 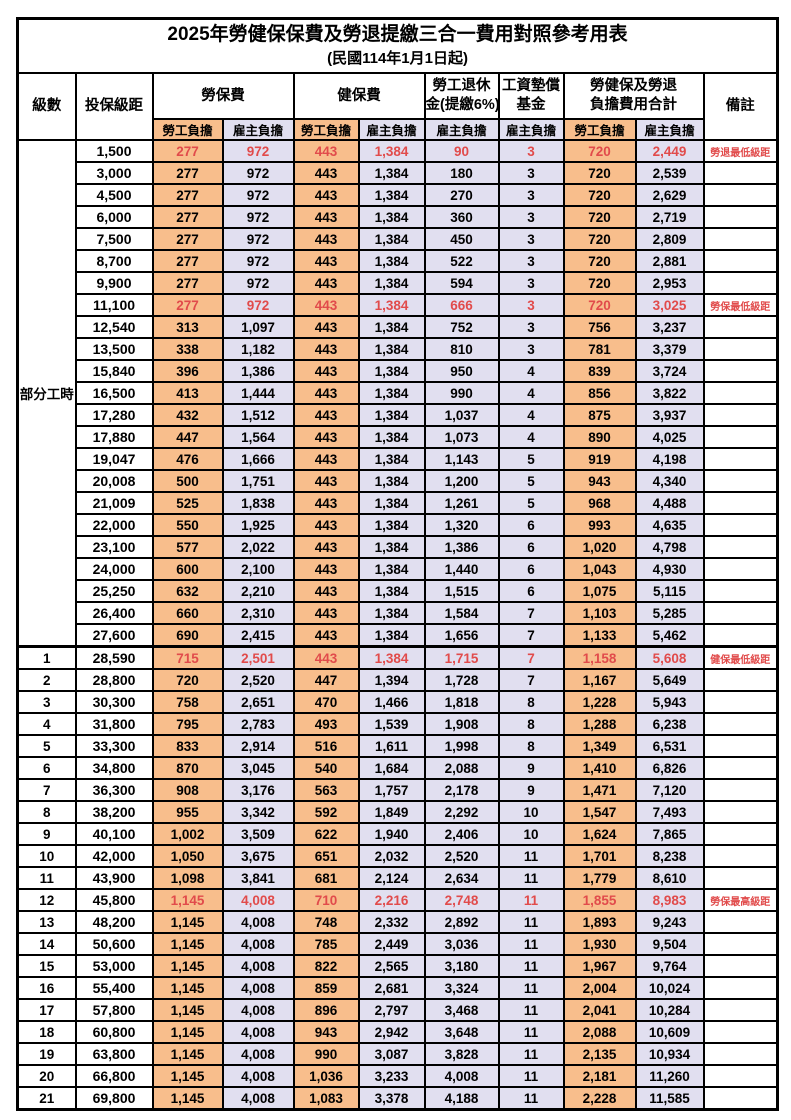 I want to click on fee-cell: 1,133, so click(x=599, y=635).